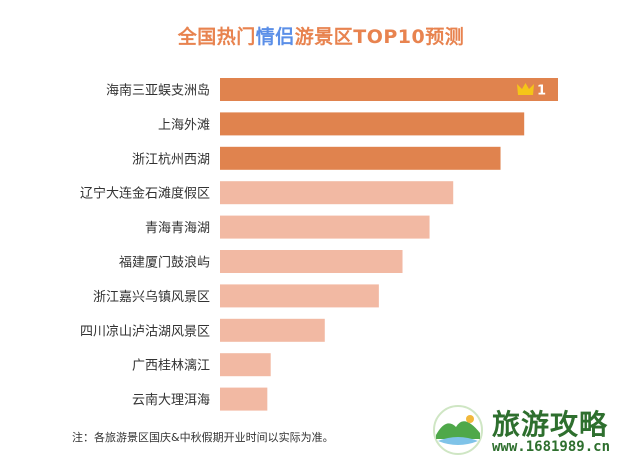  I want to click on category-label: 青海青海湖, so click(177, 228).